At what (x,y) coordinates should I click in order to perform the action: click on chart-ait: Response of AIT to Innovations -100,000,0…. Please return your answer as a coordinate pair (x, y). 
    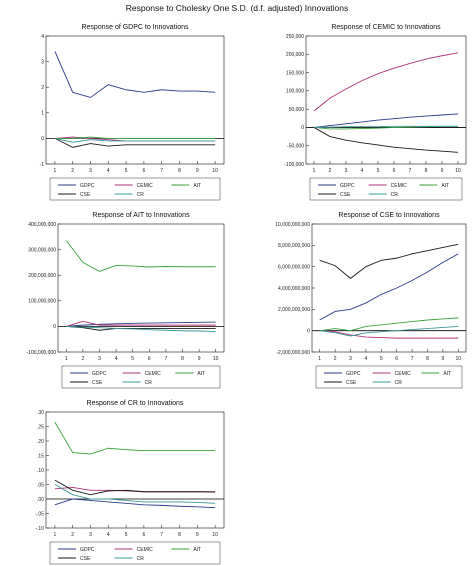
    Looking at the image, I should click on (126, 300).